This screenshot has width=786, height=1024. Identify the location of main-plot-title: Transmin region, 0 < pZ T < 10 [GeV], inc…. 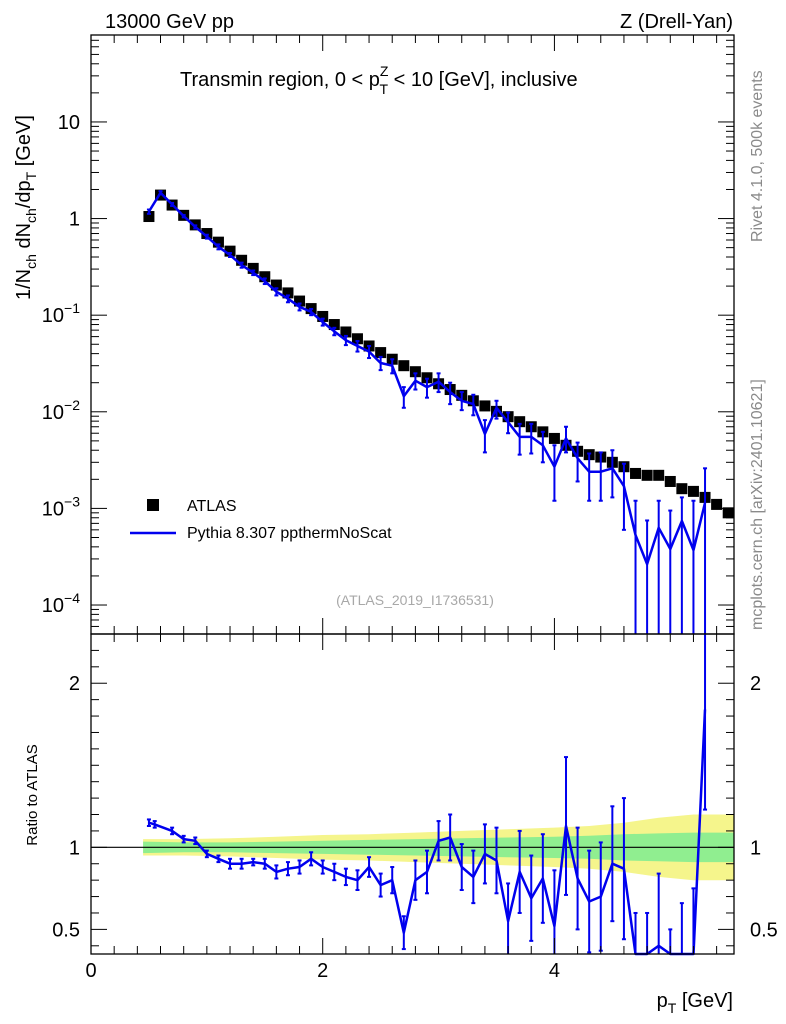
(379, 80).